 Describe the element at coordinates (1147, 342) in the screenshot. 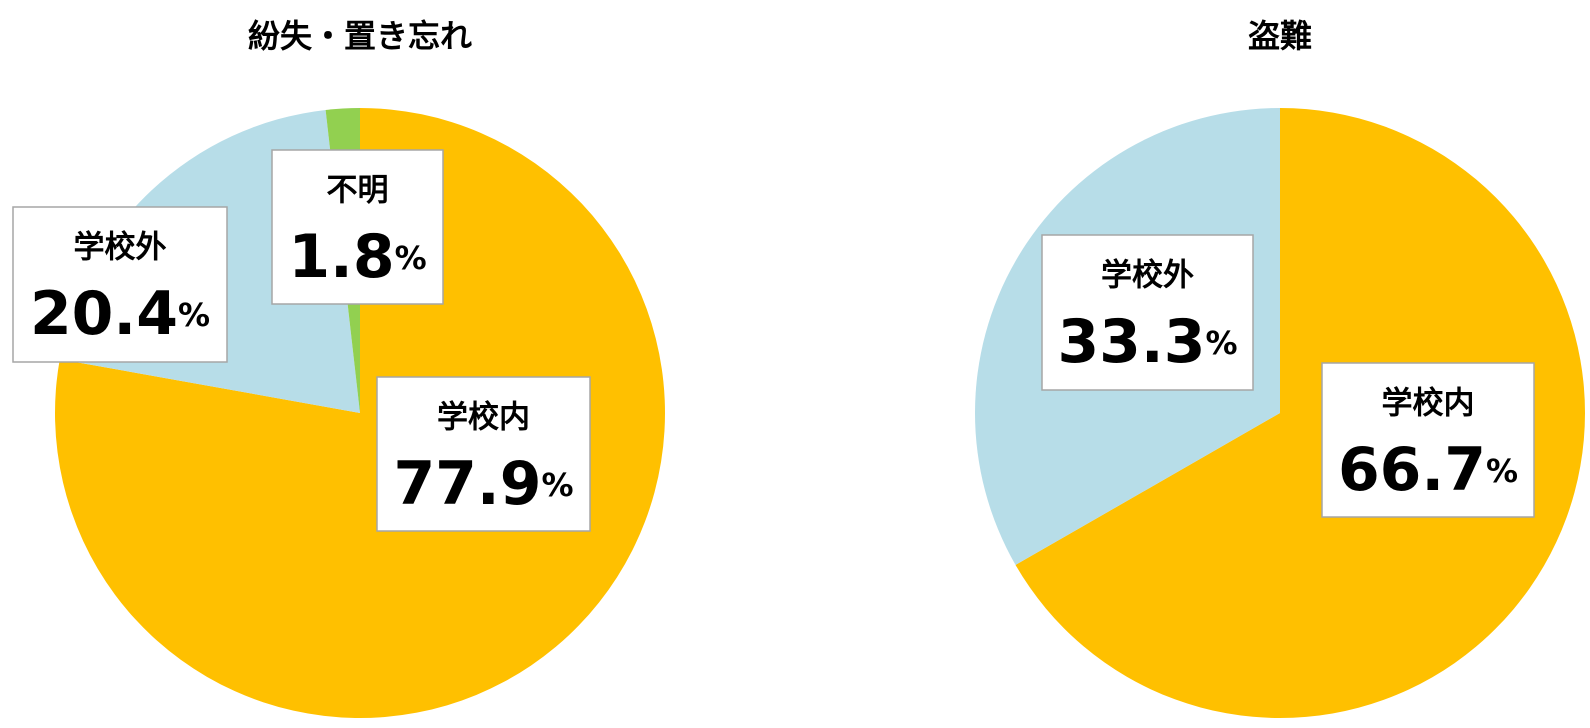

I see `value-label: 33.3%` at that location.